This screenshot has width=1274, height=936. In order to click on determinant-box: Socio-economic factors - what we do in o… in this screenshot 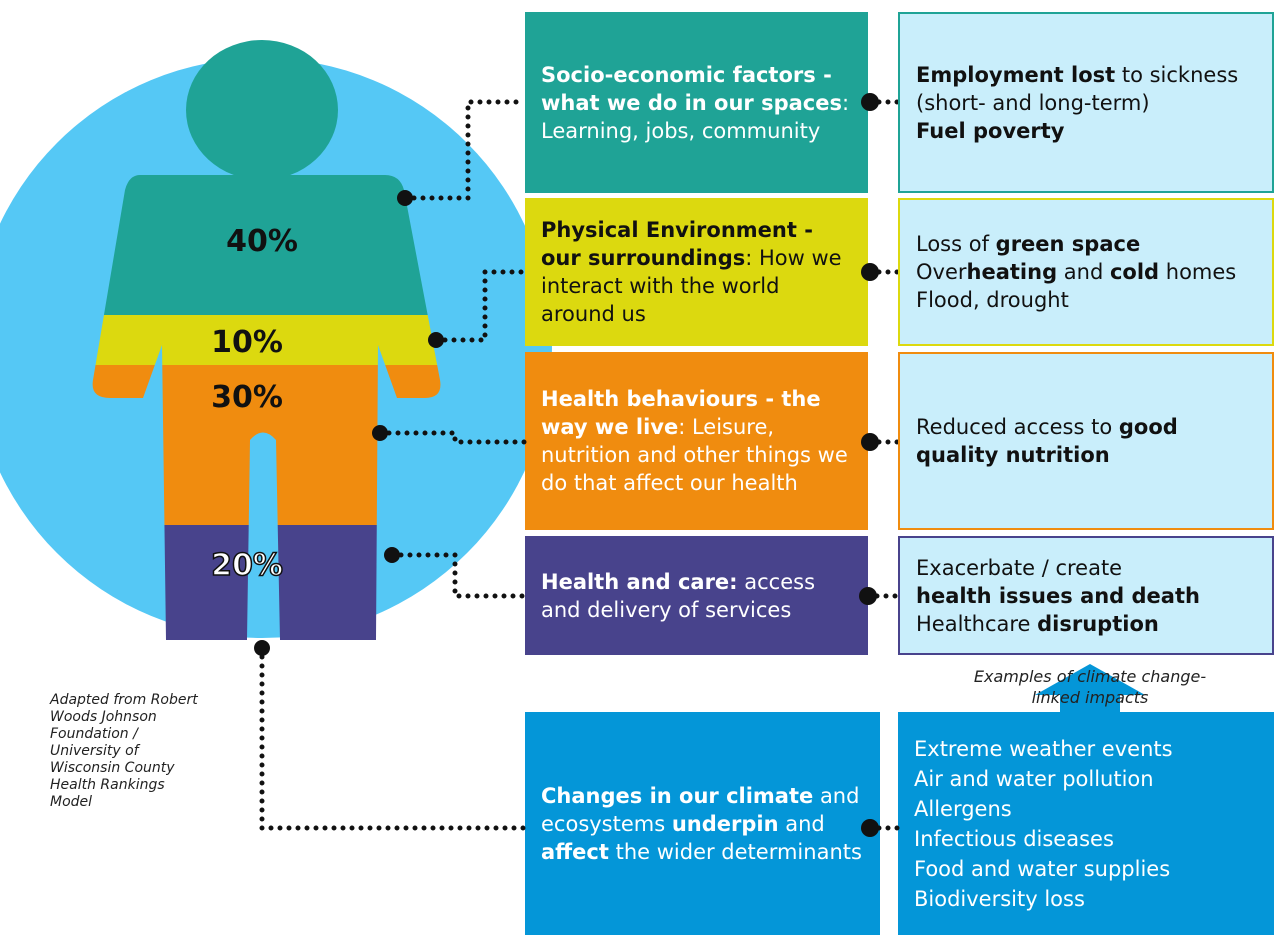, I will do `click(696, 102)`.